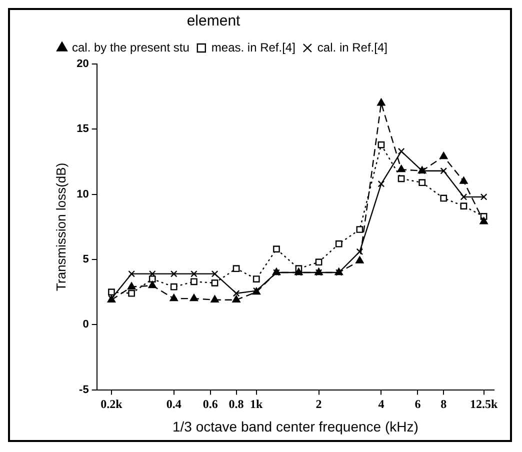 This screenshot has width=522, height=452. I want to click on y-axis-title: Transmission loss(dB), so click(60, 226).